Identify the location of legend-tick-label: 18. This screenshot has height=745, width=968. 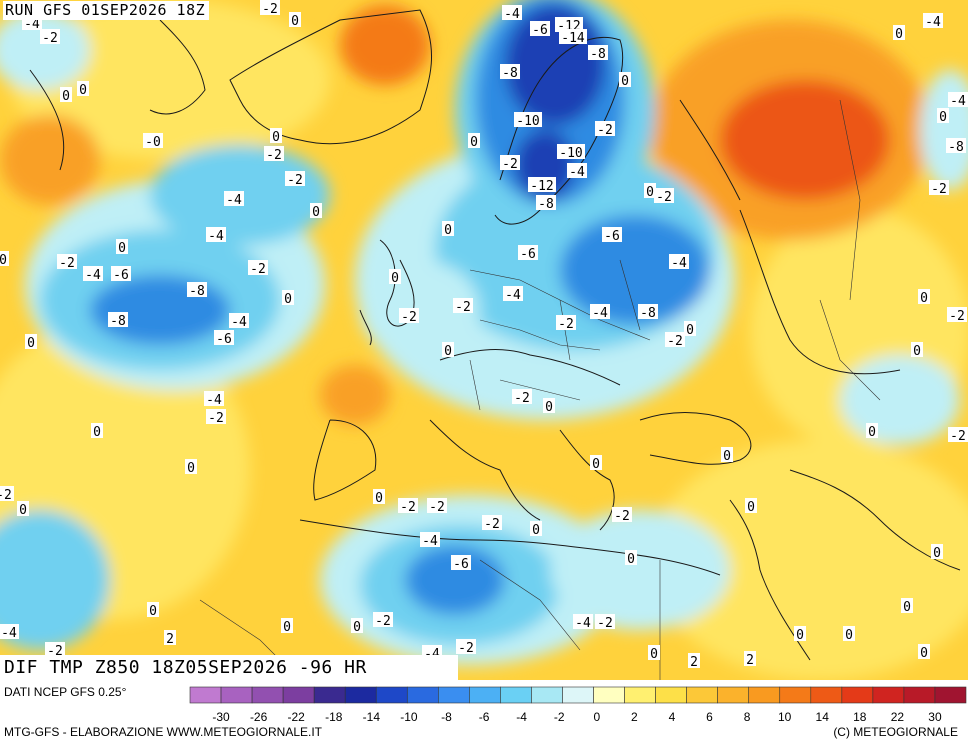
(860, 717).